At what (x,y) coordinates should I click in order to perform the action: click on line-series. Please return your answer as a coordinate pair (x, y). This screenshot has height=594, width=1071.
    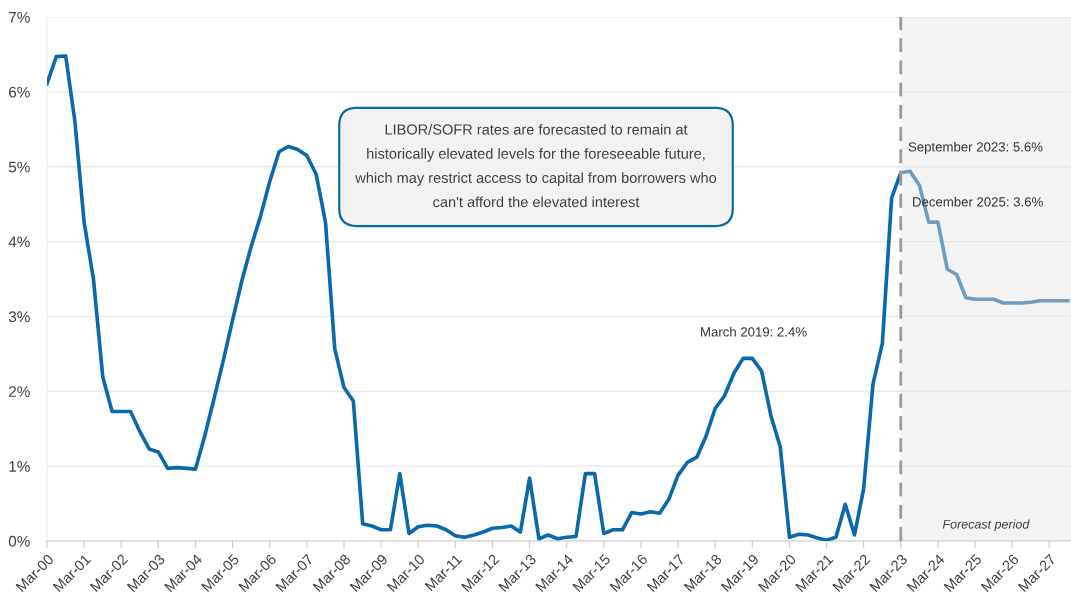
    Looking at the image, I should click on (984, 237).